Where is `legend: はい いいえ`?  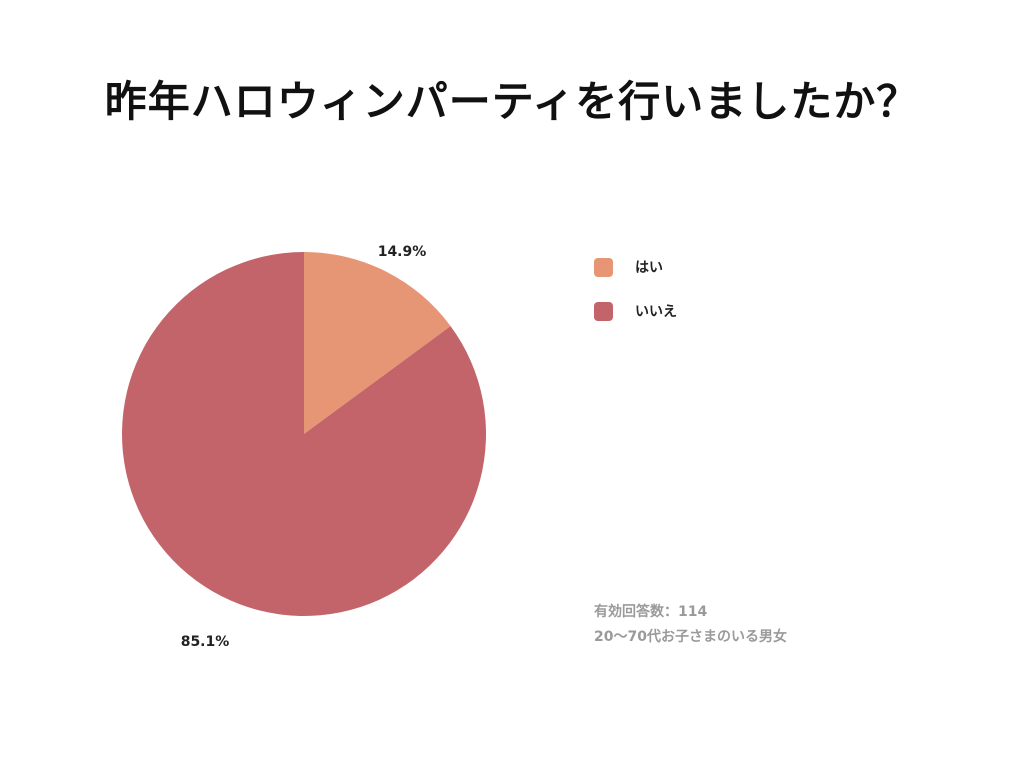 legend: はい いいえ is located at coordinates (635, 300).